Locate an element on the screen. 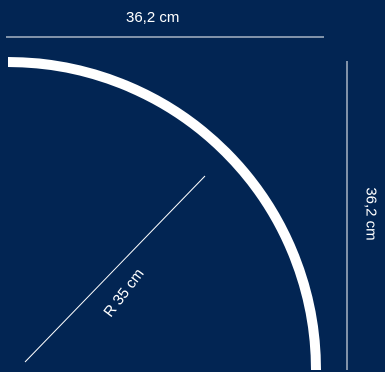  height-dimension-label: 36,2 cm is located at coordinates (371, 214).